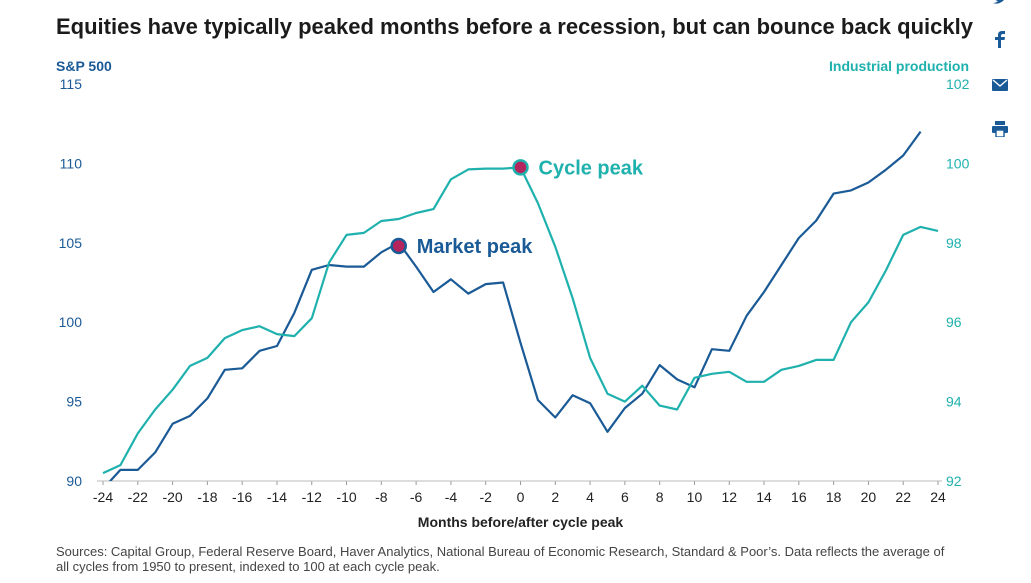 The height and width of the screenshot is (583, 1031). Describe the element at coordinates (1000, 5) in the screenshot. I see `twitter-icon` at that location.